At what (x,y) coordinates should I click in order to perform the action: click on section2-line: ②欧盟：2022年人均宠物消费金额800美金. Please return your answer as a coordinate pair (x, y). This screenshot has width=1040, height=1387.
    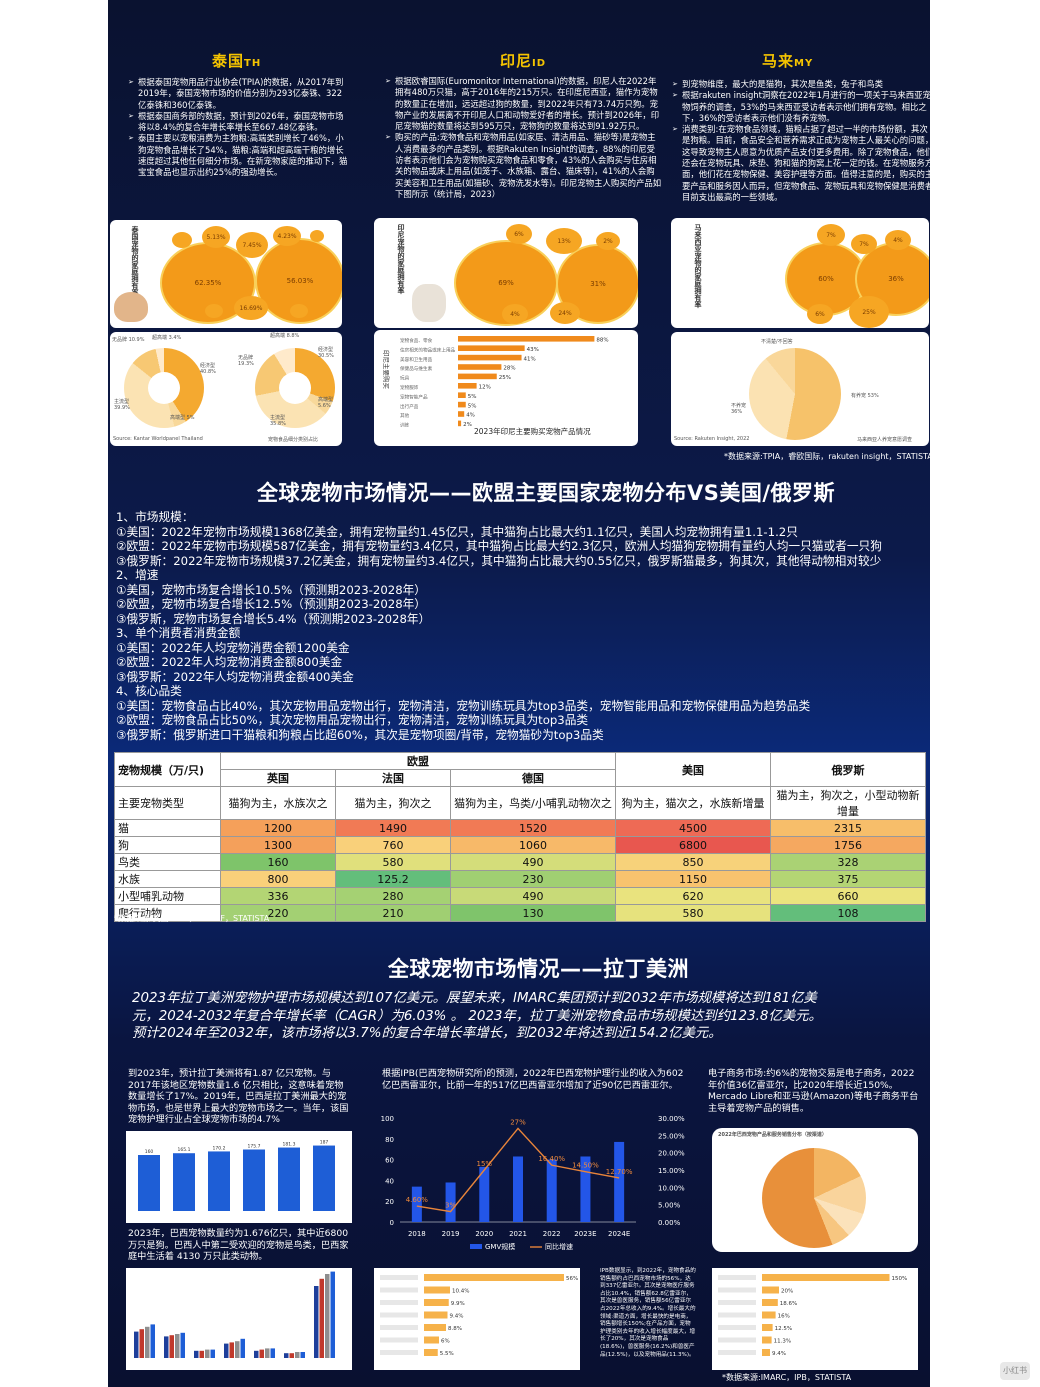
    Looking at the image, I should click on (229, 662).